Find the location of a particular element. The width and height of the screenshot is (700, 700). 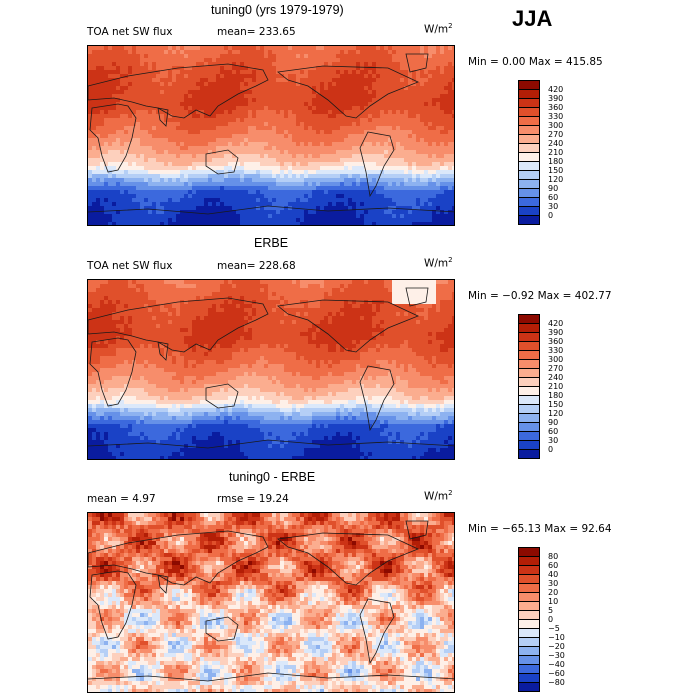

colorbar-label: 80 is located at coordinates (553, 556).